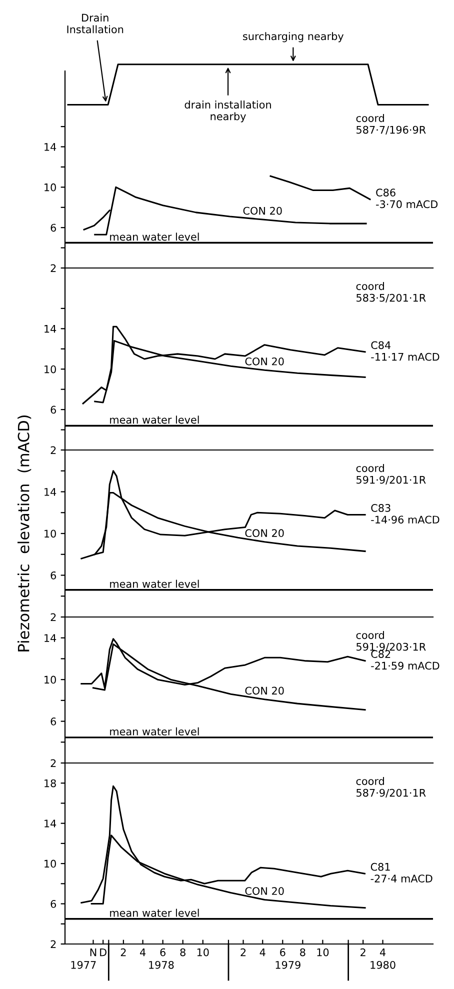 This screenshot has height=989, width=454. I want to click on x2-tick-label: 1980, so click(383, 964).